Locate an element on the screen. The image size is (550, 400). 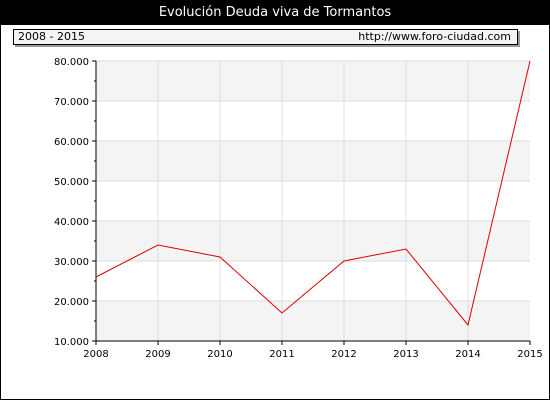
info-box: 2008 - 2015 http://www.foro-ciudad.com is located at coordinates (265, 37).